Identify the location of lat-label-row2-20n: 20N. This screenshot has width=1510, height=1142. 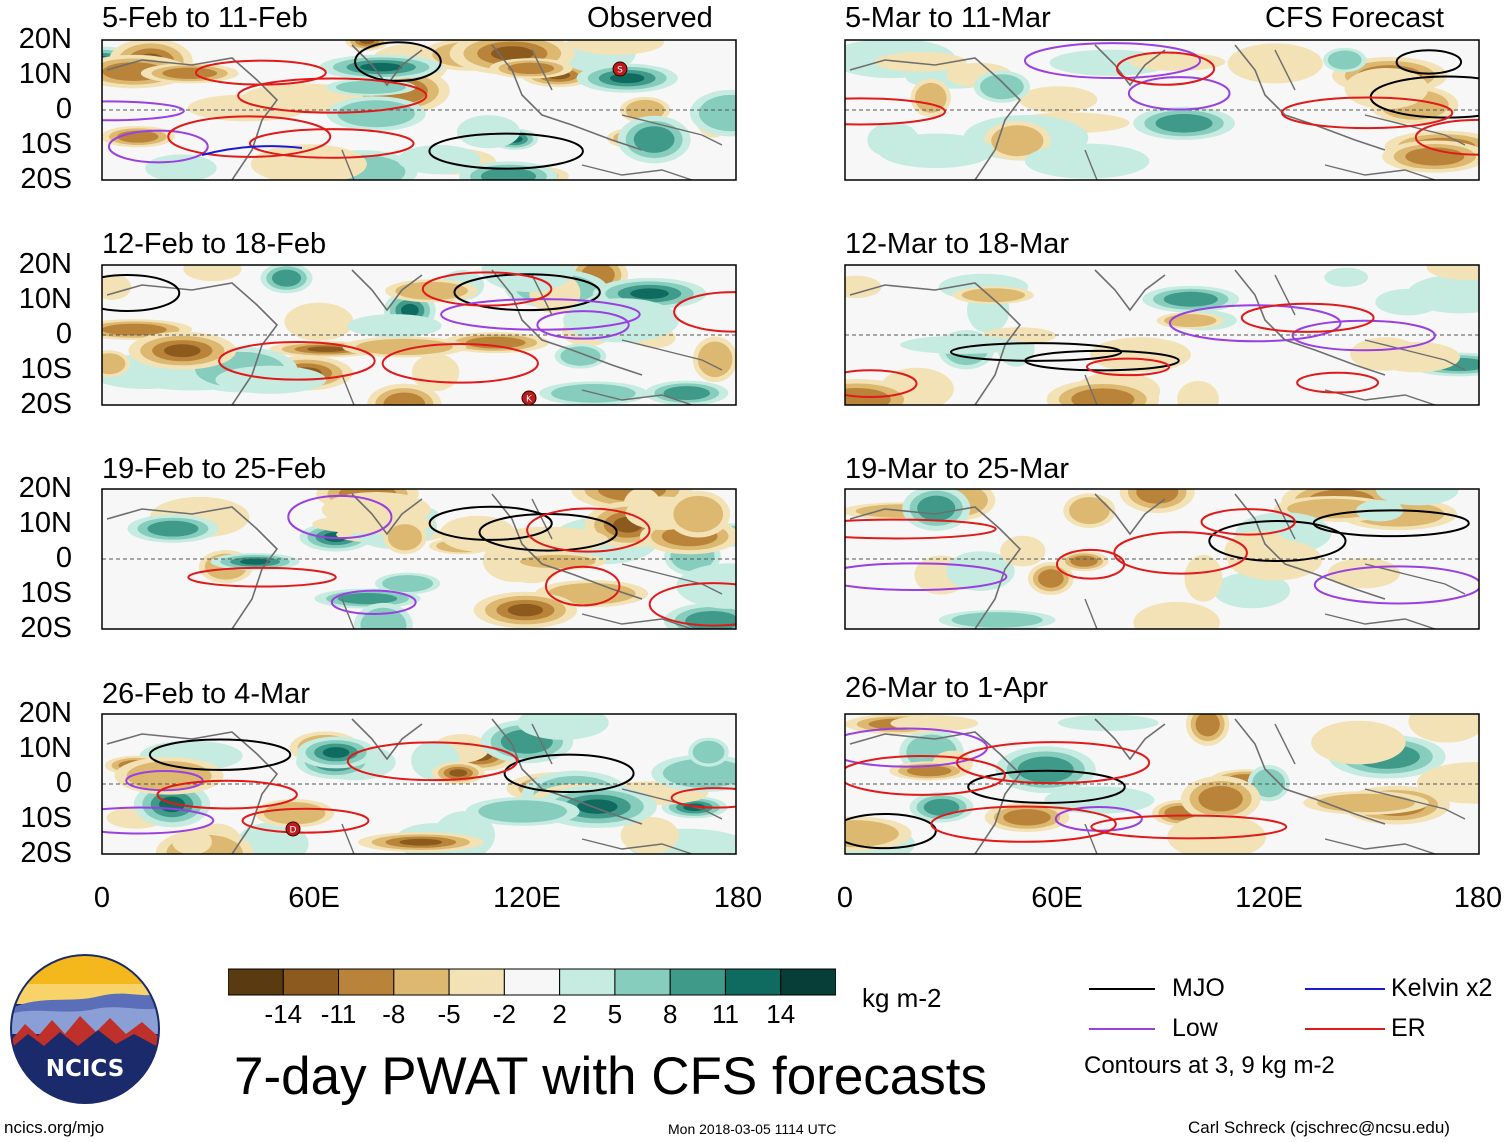
(45, 264).